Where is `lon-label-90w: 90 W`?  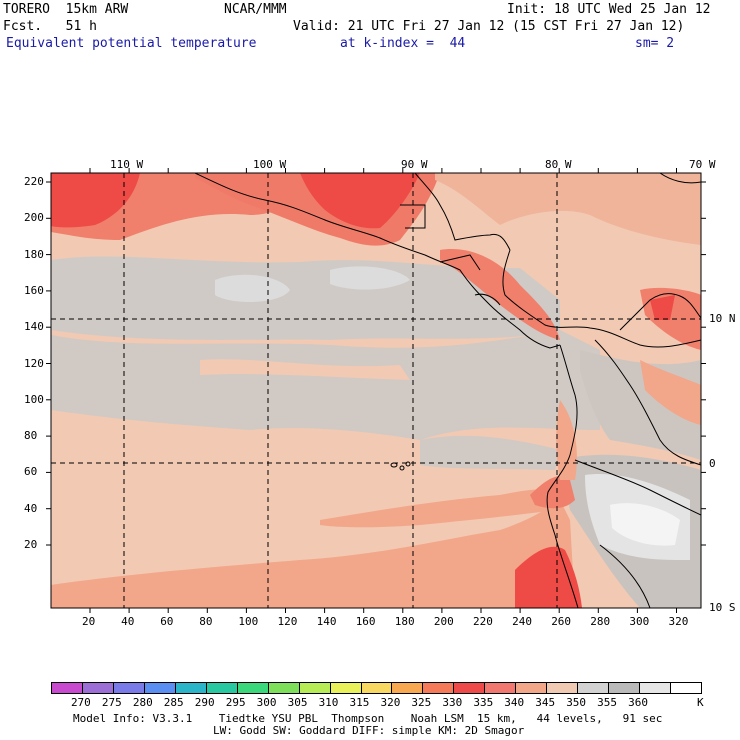 lon-label-90w: 90 W is located at coordinates (414, 164).